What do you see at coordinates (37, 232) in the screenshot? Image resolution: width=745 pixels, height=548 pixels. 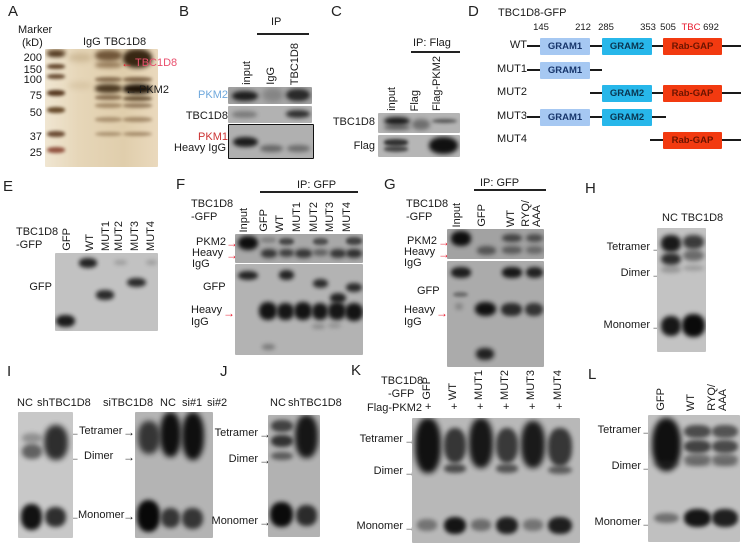 I see `construct-label-1: TBC1D8` at bounding box center [37, 232].